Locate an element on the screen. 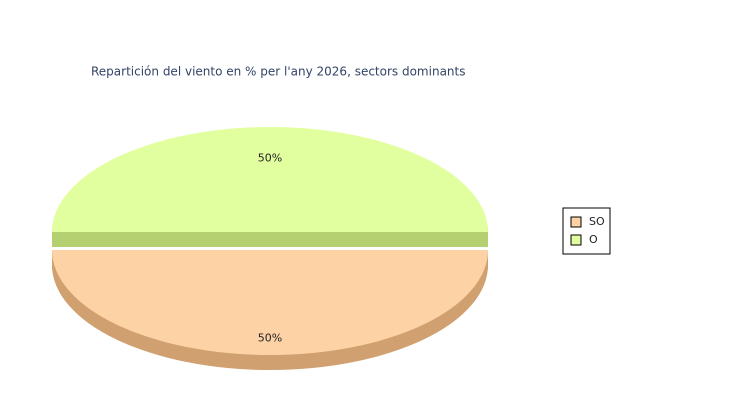 The width and height of the screenshot is (750, 400). legend-label: O is located at coordinates (593, 239).